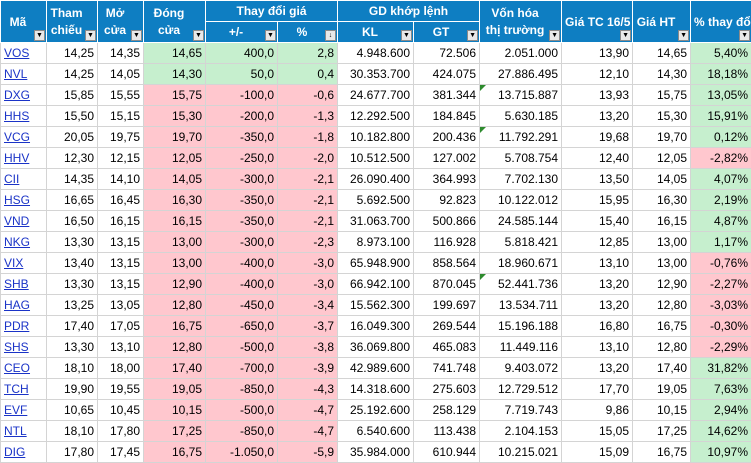  What do you see at coordinates (72, 95) in the screenshot?
I see `ref-price-cell: 15,85` at bounding box center [72, 95].